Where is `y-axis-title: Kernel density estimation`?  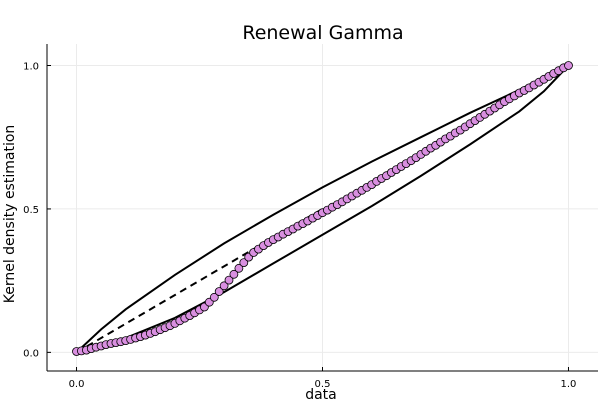 y-axis-title: Kernel density estimation is located at coordinates (10, 214).